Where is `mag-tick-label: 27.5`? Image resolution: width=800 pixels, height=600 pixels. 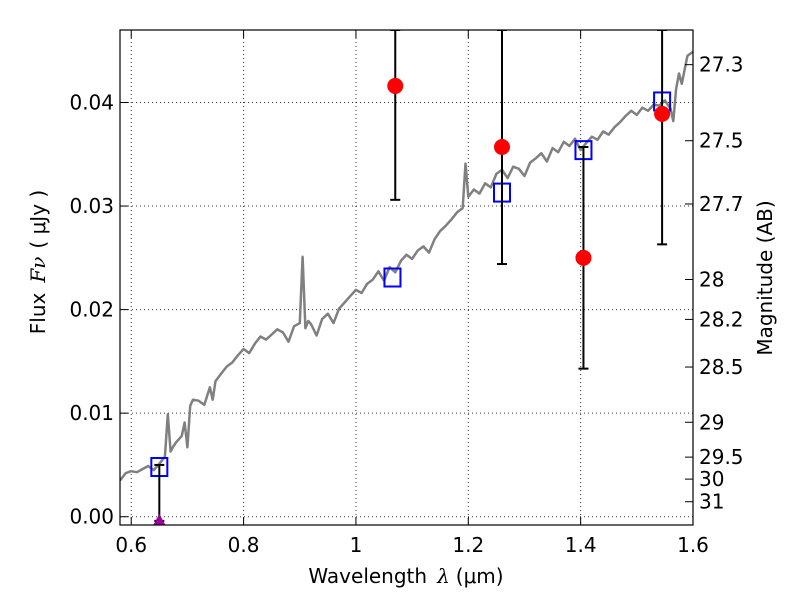 mag-tick-label: 27.5 is located at coordinates (721, 141).